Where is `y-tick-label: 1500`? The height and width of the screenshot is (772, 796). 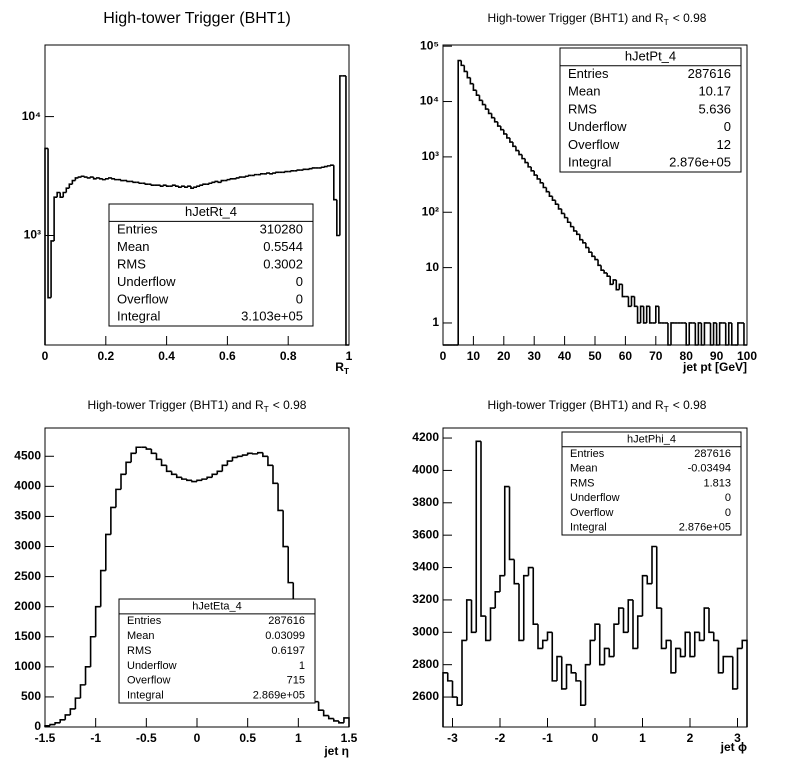
y-tick-label: 1500 is located at coordinates (27, 636).